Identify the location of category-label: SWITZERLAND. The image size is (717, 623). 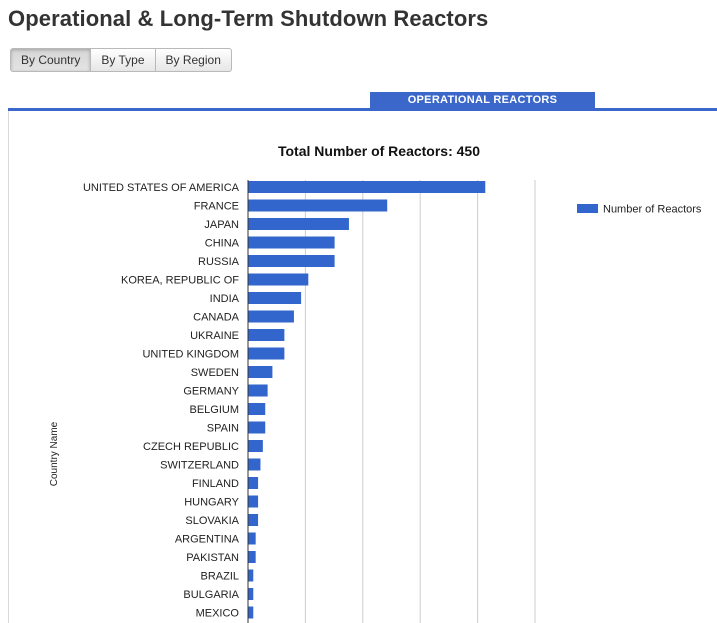
(199, 466).